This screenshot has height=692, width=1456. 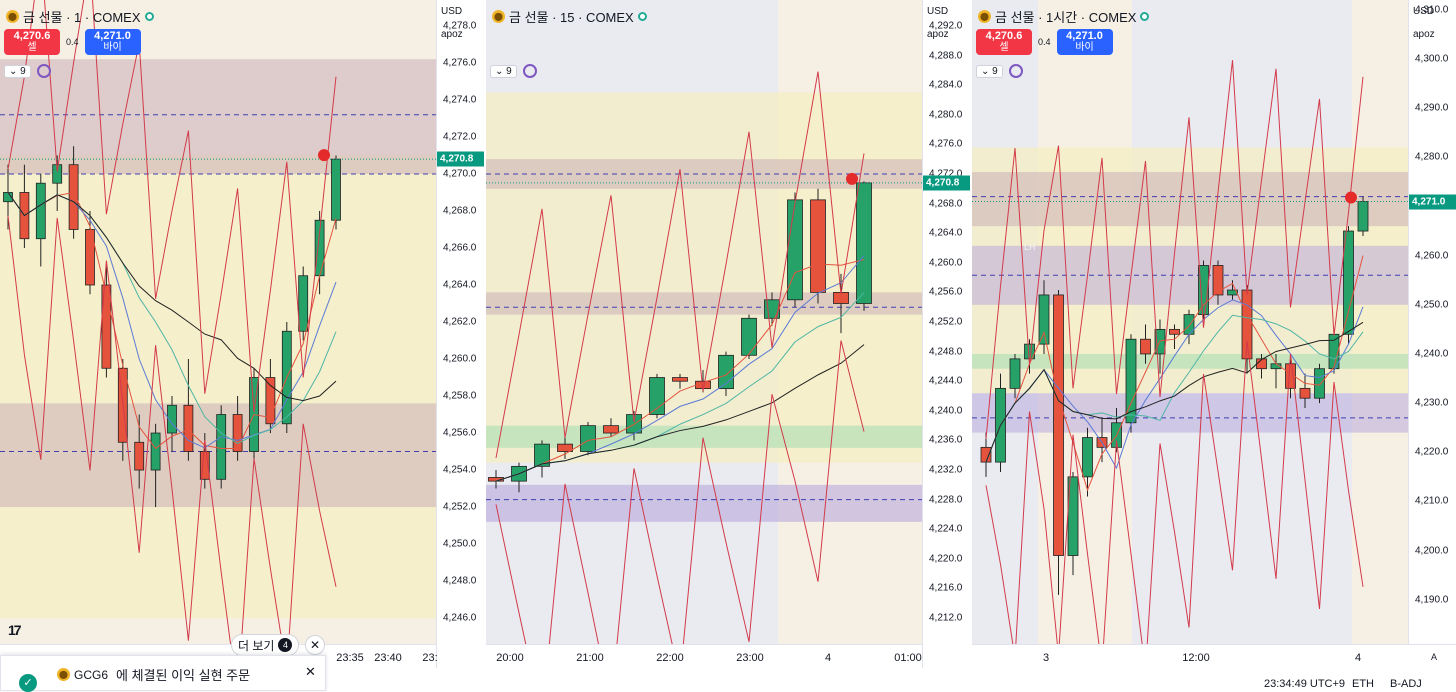 I want to click on symbol-title: 금 선물 · 15 · COMEX, so click(x=571, y=17).